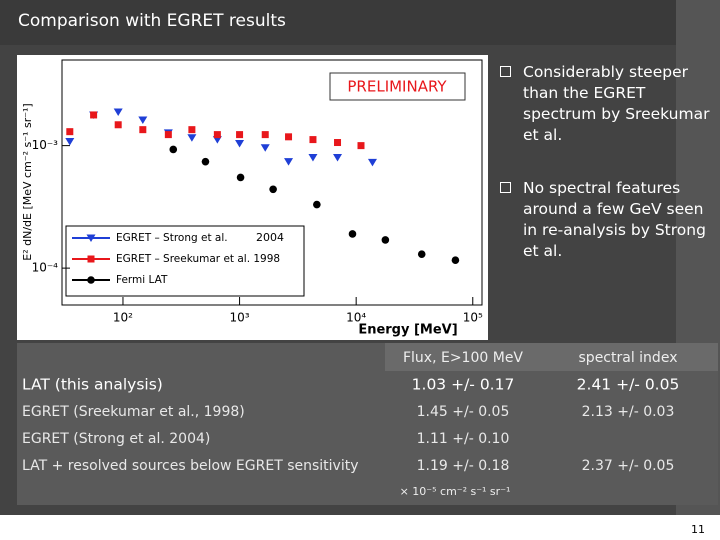 This screenshot has width=720, height=540. Describe the element at coordinates (455, 491) in the screenshot. I see `table-note: × 10⁻⁵ cm⁻² s⁻¹ sr⁻¹` at that location.